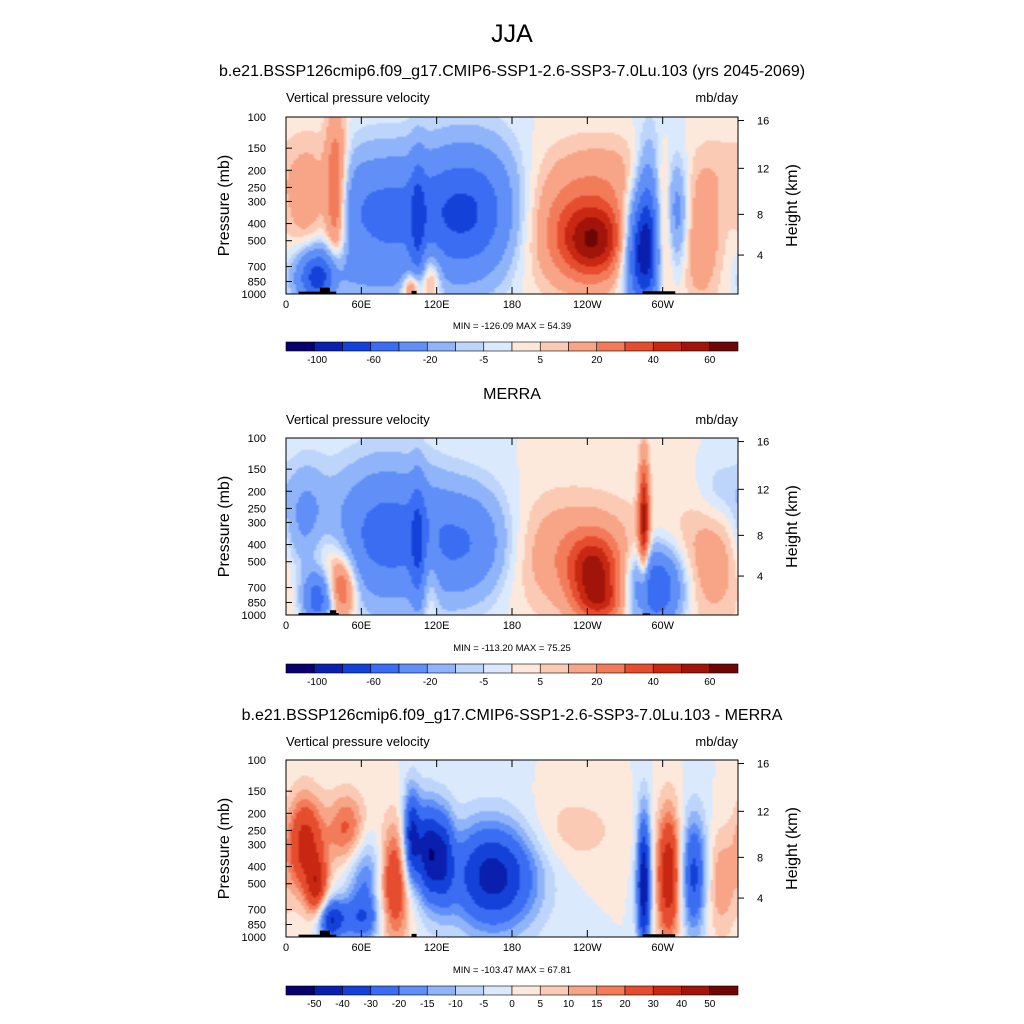 The height and width of the screenshot is (1024, 1024). I want to click on panel-2-minmax: MIN = -113.20 MAX = 75.25, so click(512, 648).